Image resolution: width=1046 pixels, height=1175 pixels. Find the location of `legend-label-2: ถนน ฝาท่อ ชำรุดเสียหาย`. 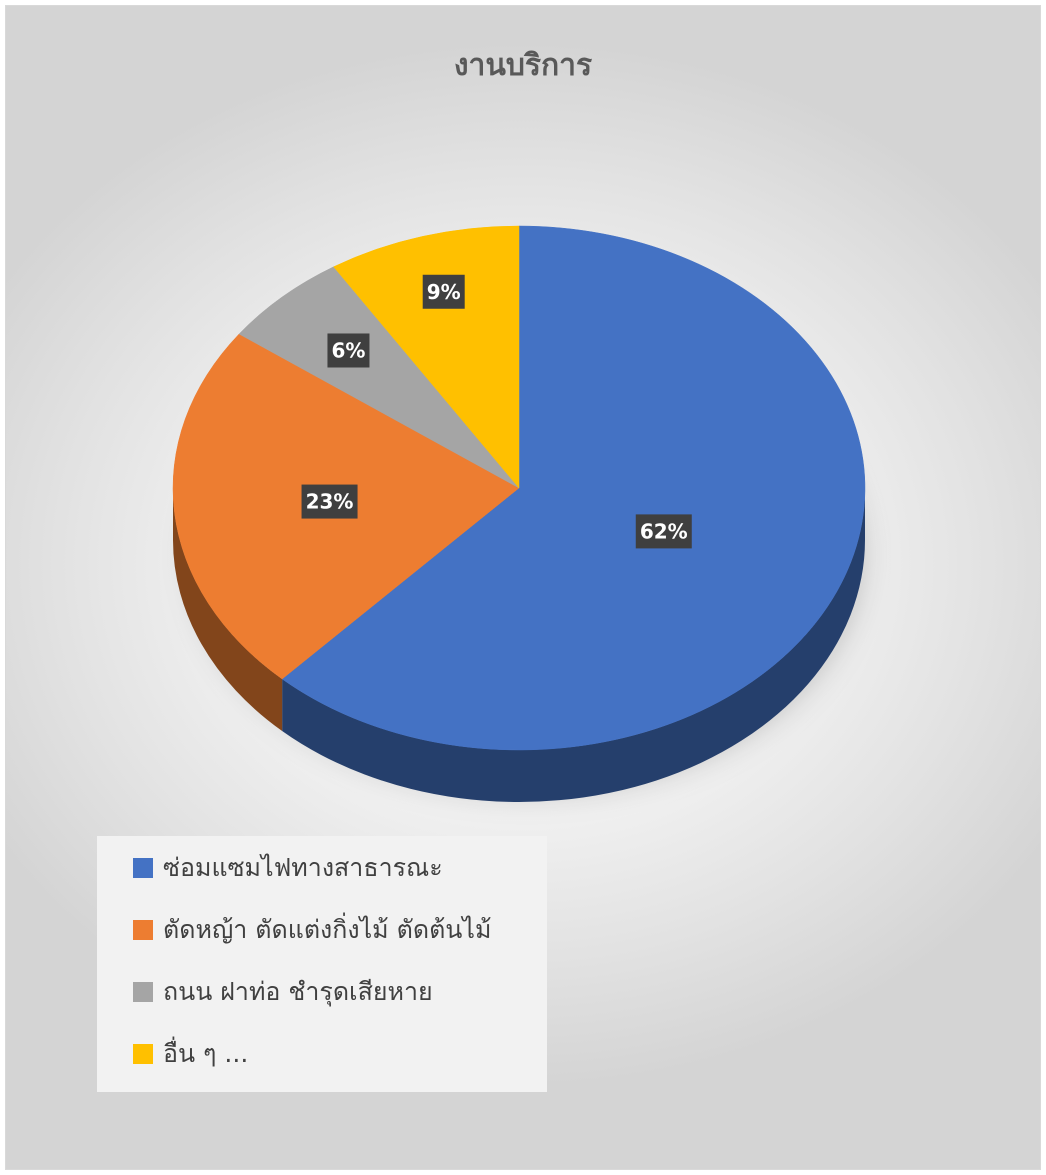

legend-label-2: ถนน ฝาท่อ ชำรุดเสียหาย is located at coordinates (298, 991).